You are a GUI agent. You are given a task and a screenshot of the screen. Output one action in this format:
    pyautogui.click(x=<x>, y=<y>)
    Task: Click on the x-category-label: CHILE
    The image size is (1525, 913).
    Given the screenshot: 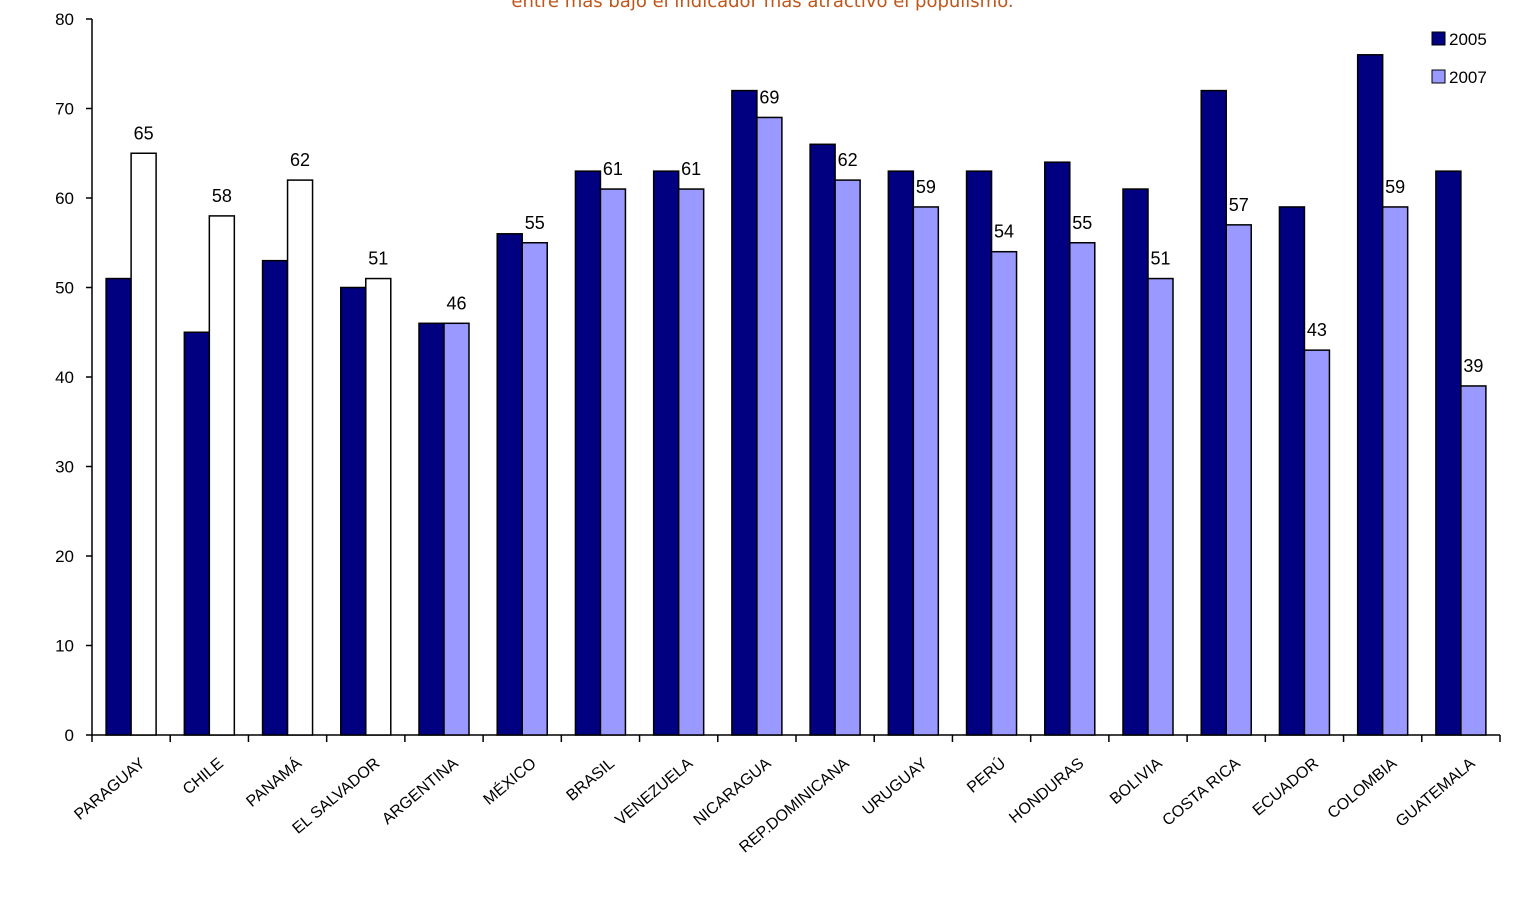 What is the action you would take?
    pyautogui.click(x=203, y=776)
    